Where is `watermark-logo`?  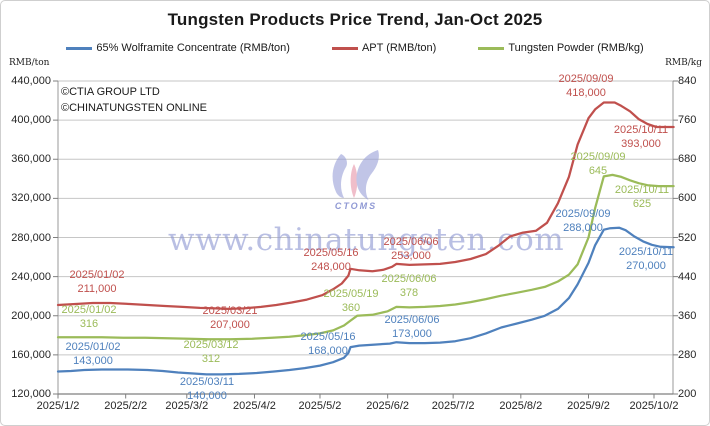 watermark-logo is located at coordinates (355, 175).